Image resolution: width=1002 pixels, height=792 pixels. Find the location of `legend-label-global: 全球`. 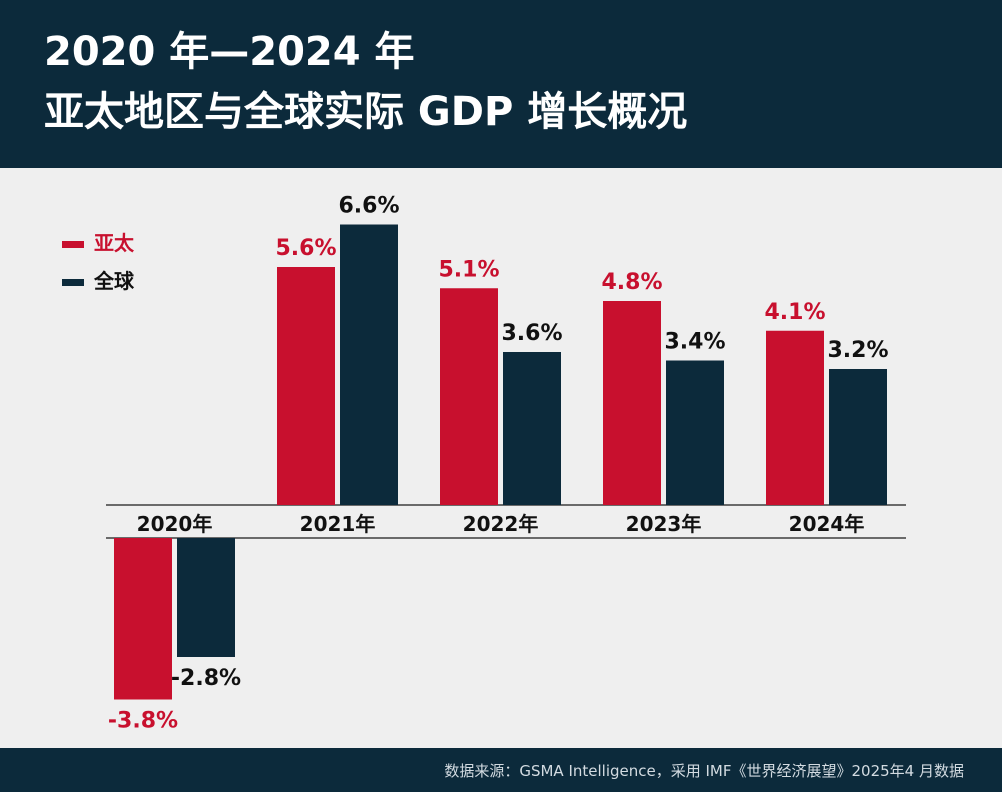

legend-label-global: 全球 is located at coordinates (114, 281).